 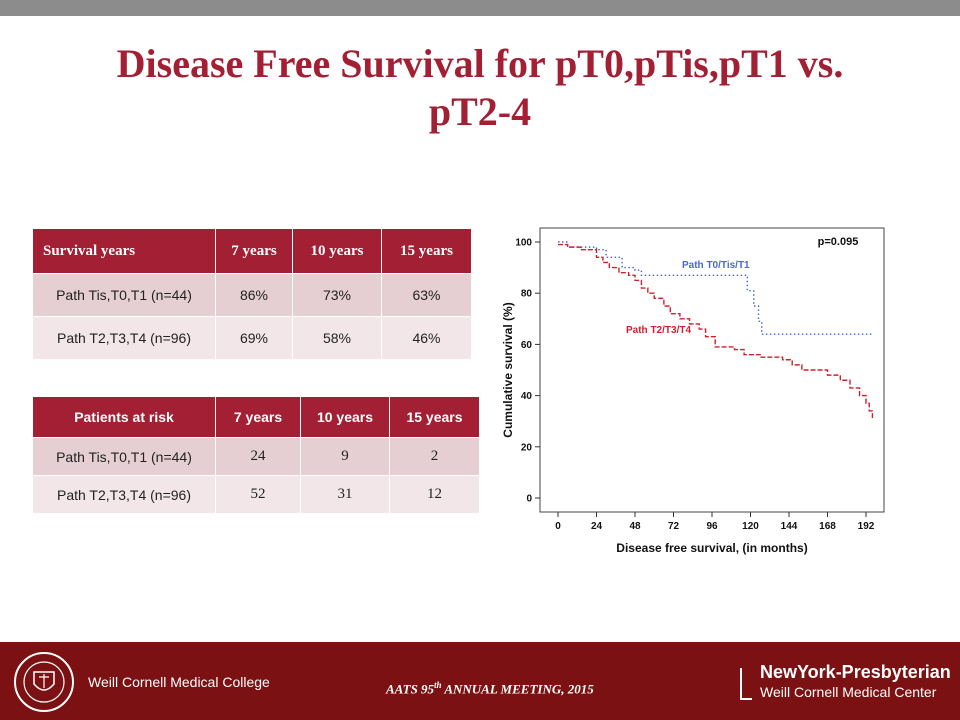 I want to click on y-tick-label: 60, so click(x=527, y=345).